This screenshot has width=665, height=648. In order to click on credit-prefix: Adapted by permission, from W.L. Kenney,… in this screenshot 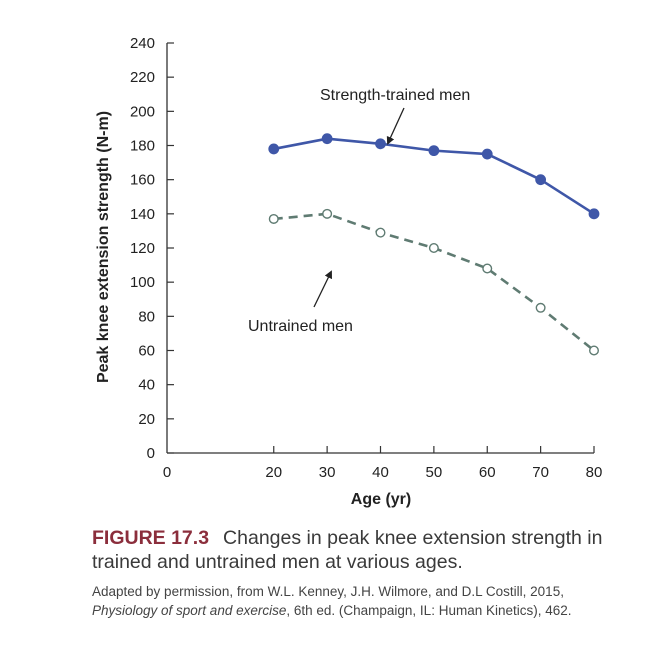, I will do `click(328, 591)`.